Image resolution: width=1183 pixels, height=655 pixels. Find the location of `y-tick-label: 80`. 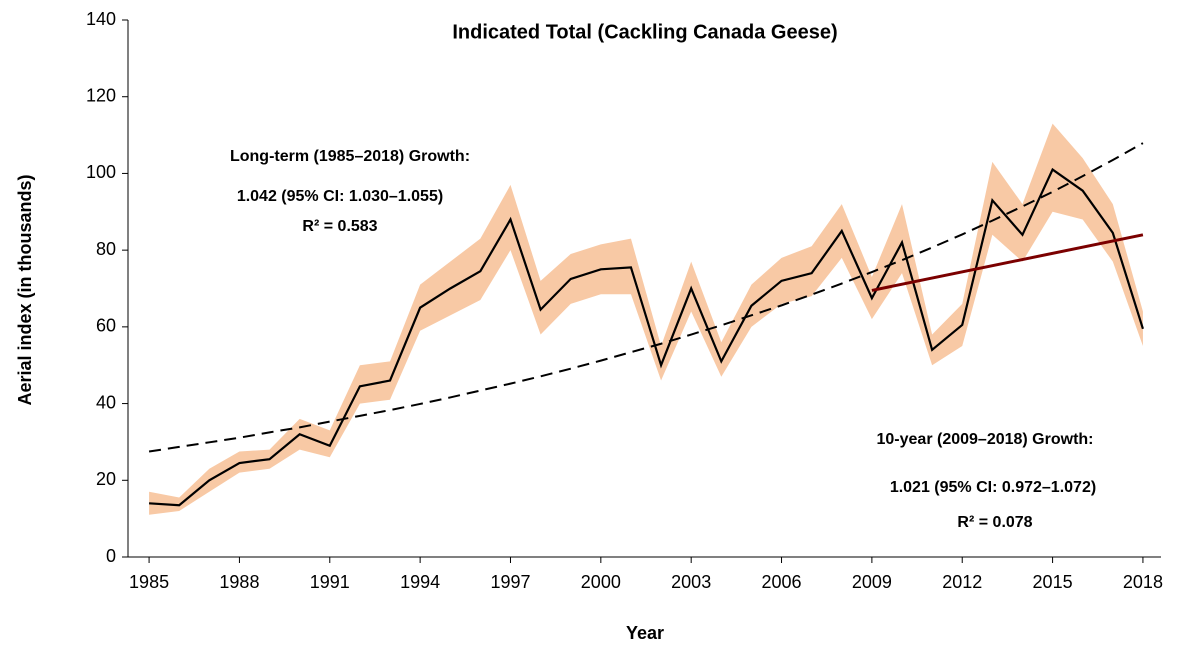

y-tick-label: 80 is located at coordinates (106, 249).